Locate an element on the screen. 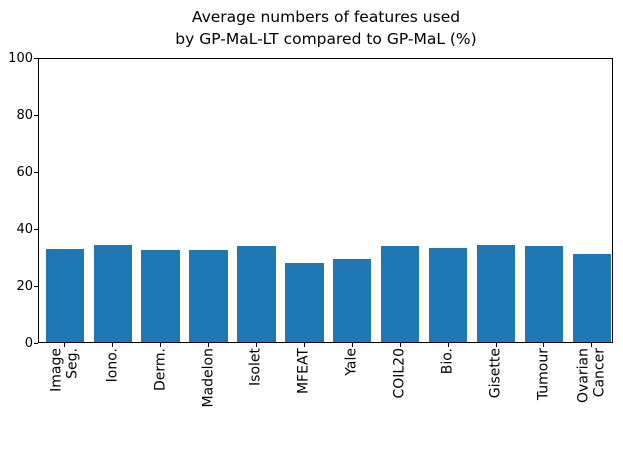 Image resolution: width=623 pixels, height=449 pixels. chart-title-line2: by GP-MaL-LT compared to GP-MaL (%) is located at coordinates (326, 39).